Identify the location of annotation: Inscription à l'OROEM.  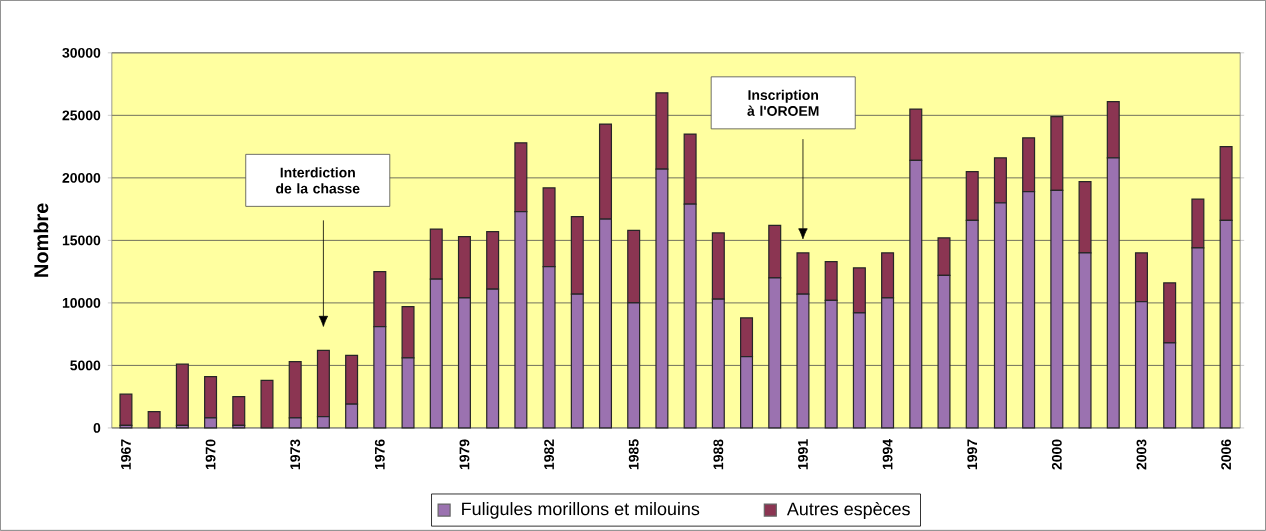
(783, 103).